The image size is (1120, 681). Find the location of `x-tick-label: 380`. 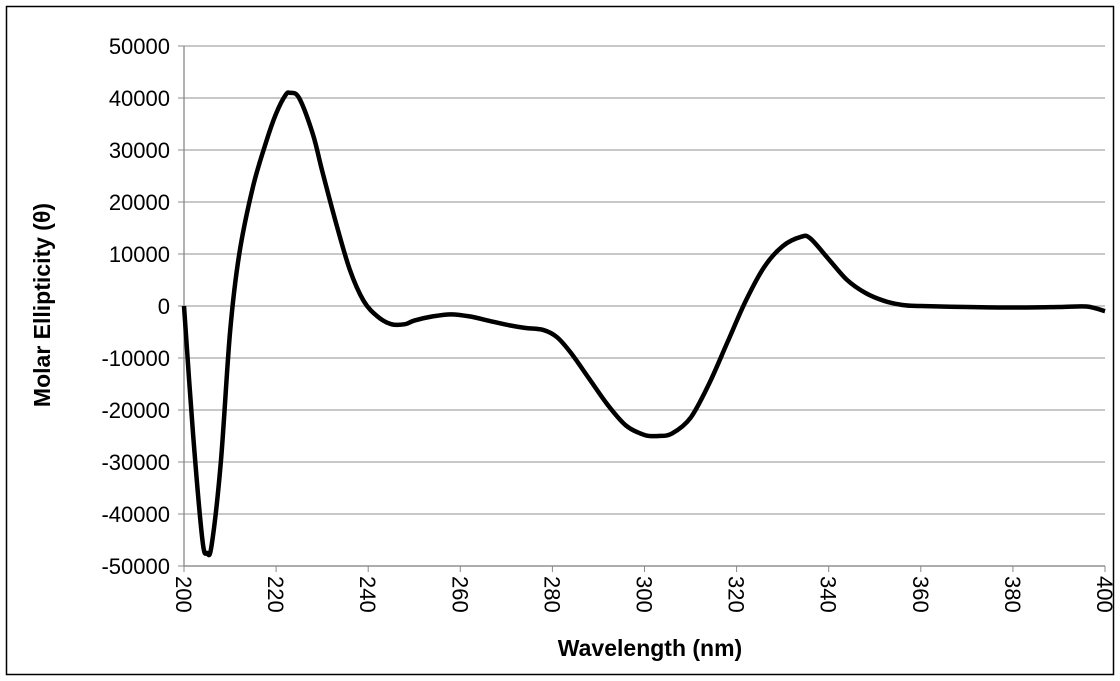

x-tick-label: 380 is located at coordinates (1012, 594).